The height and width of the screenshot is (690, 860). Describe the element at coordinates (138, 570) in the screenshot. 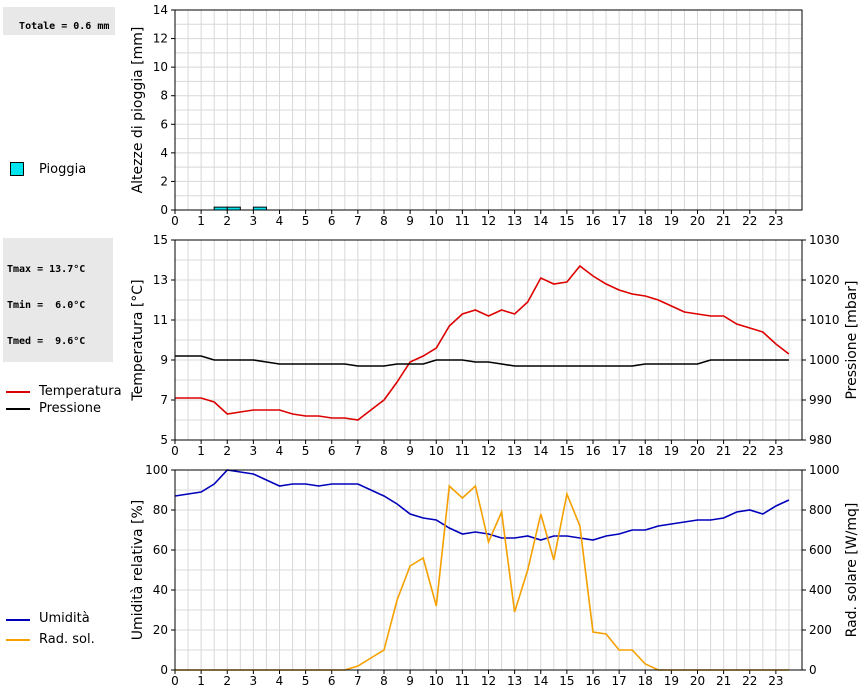

I see `y-axis-label: Umidità relativa [%]` at that location.